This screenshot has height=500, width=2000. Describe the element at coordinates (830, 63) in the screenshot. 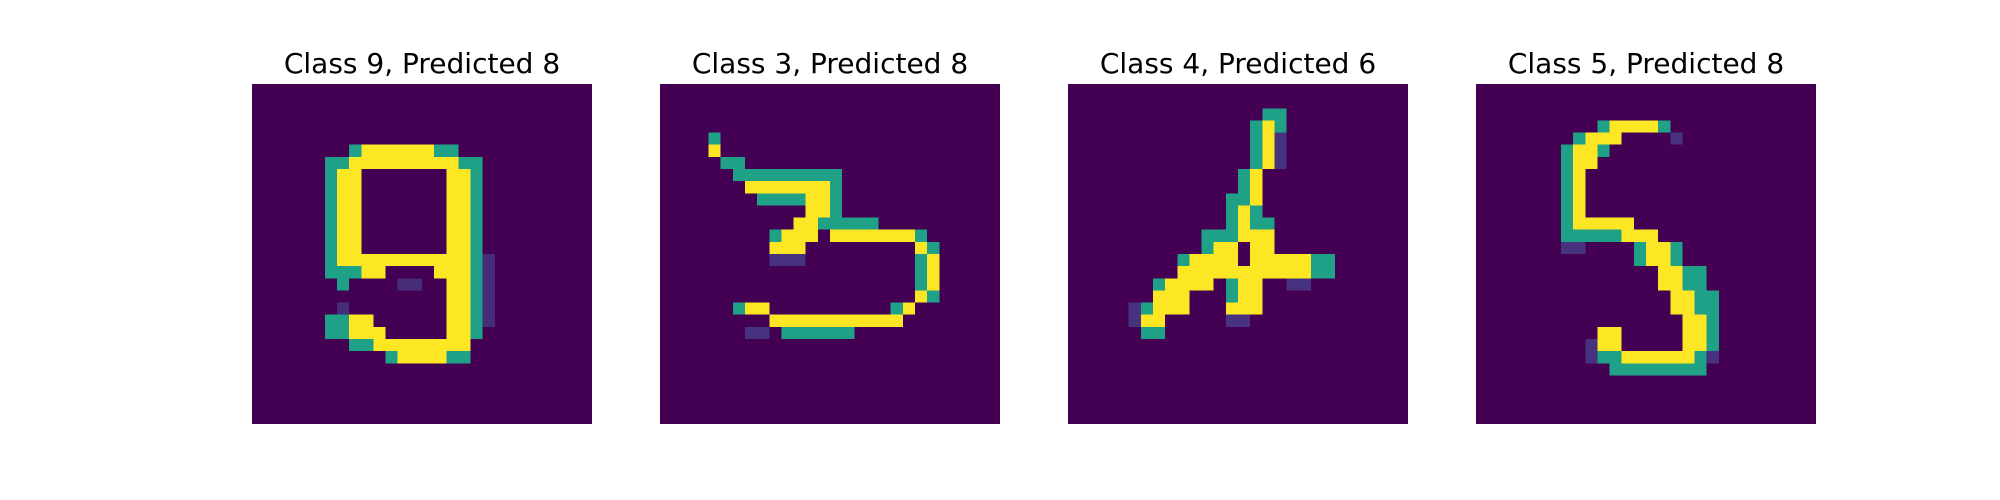

I see `panel-title: Class 3, Predicted 8` at that location.